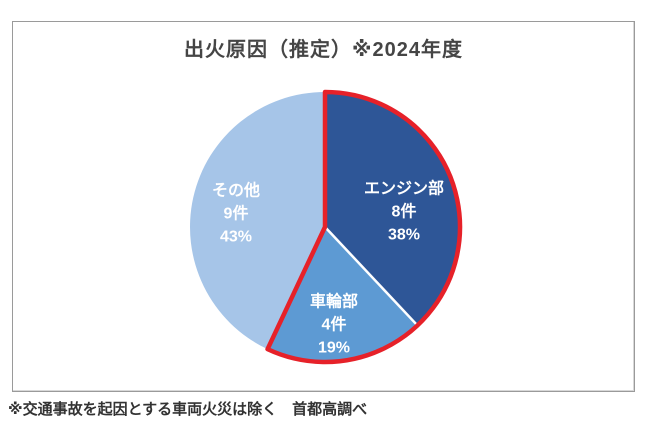  Describe the element at coordinates (188, 409) in the screenshot. I see `footnote-text: ※交通事故を起因とする車両火災は除く 首都高調べ` at that location.